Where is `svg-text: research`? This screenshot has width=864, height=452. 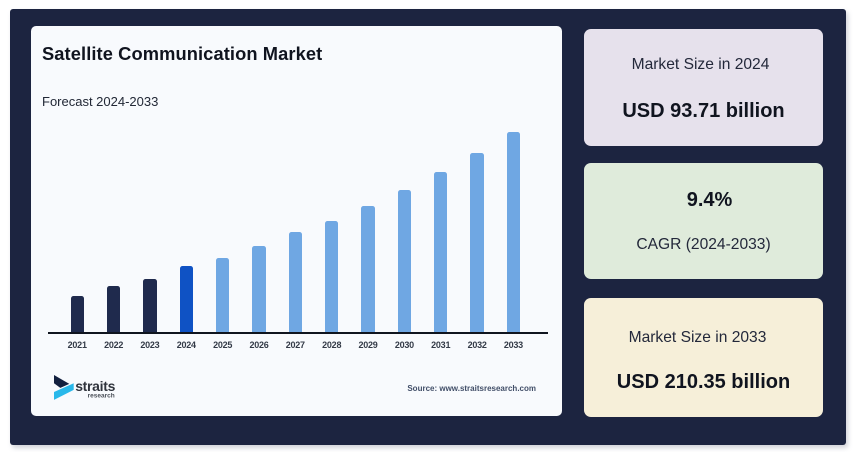
svg-text: research is located at coordinates (101, 395).